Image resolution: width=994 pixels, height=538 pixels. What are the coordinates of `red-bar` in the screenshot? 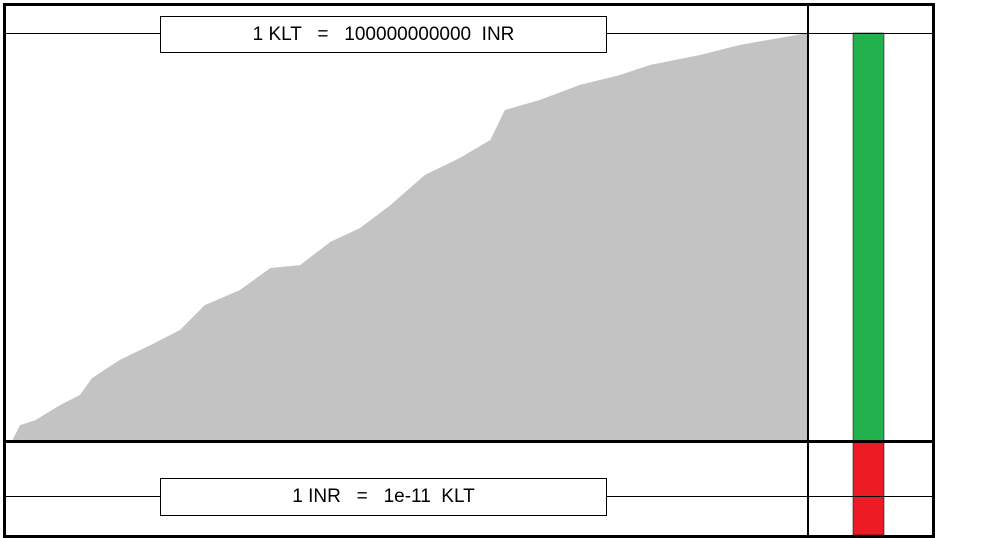 It's located at (868, 489).